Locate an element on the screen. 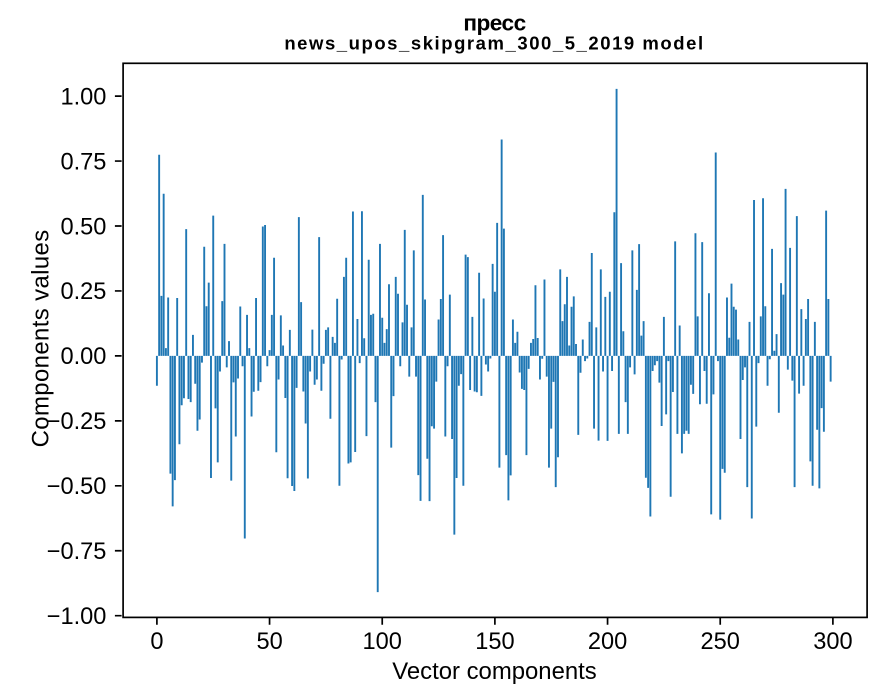  svg-text: Components values is located at coordinates (41, 338).